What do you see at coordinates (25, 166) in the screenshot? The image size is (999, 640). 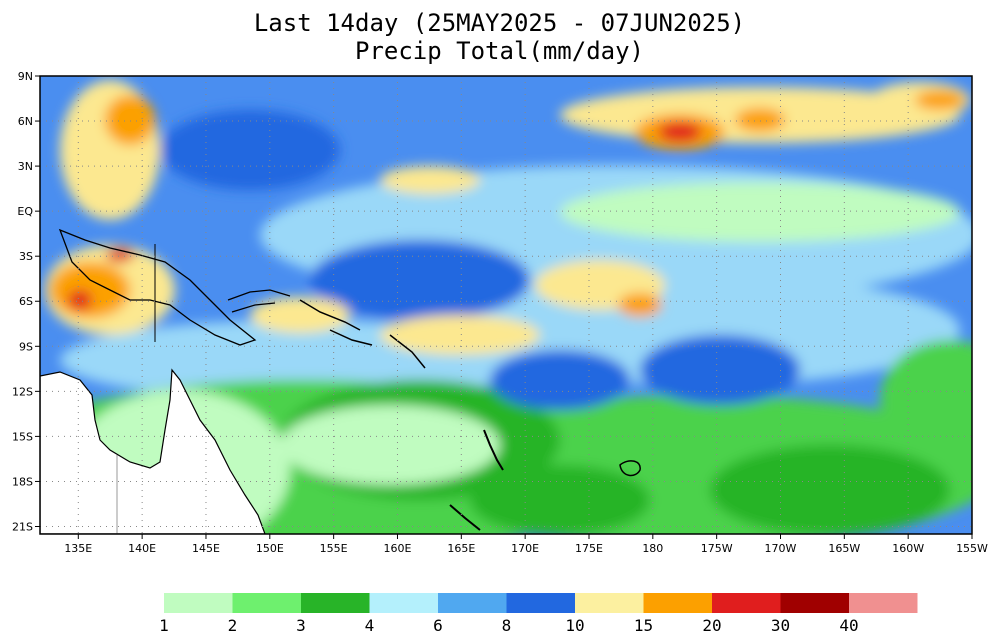 I see `lat-label: 3N` at bounding box center [25, 166].